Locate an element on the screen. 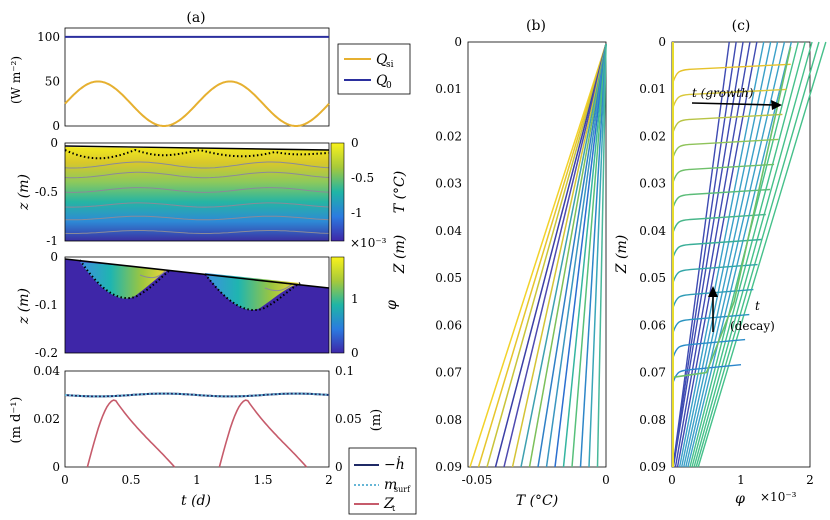 The height and width of the screenshot is (520, 830). panel-c-x-exponent: ×10⁻³ is located at coordinates (778, 497).